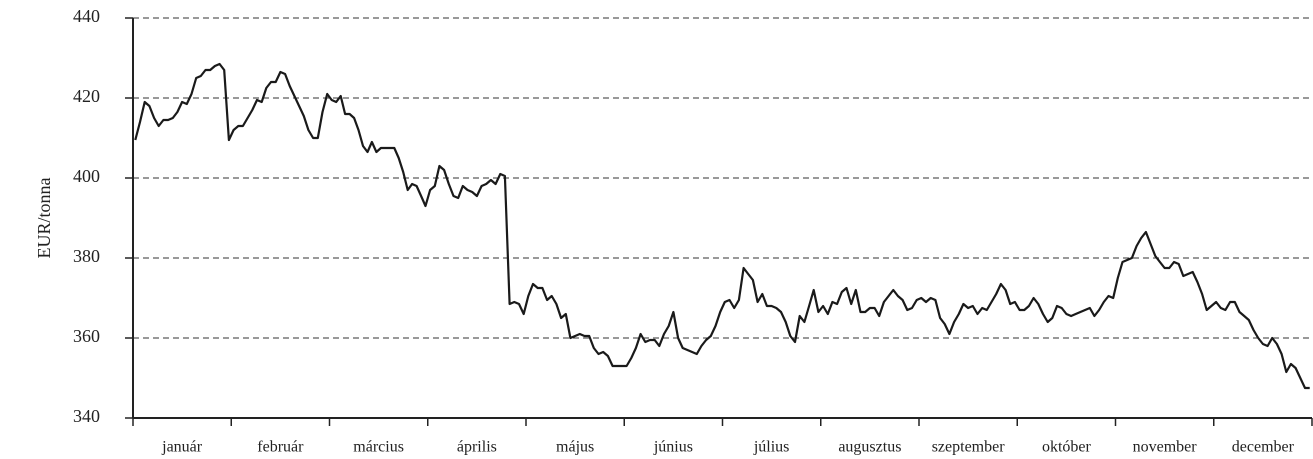 Image resolution: width=1313 pixels, height=459 pixels. Describe the element at coordinates (44, 217) in the screenshot. I see `y-axis-label: EUR/tonna` at that location.